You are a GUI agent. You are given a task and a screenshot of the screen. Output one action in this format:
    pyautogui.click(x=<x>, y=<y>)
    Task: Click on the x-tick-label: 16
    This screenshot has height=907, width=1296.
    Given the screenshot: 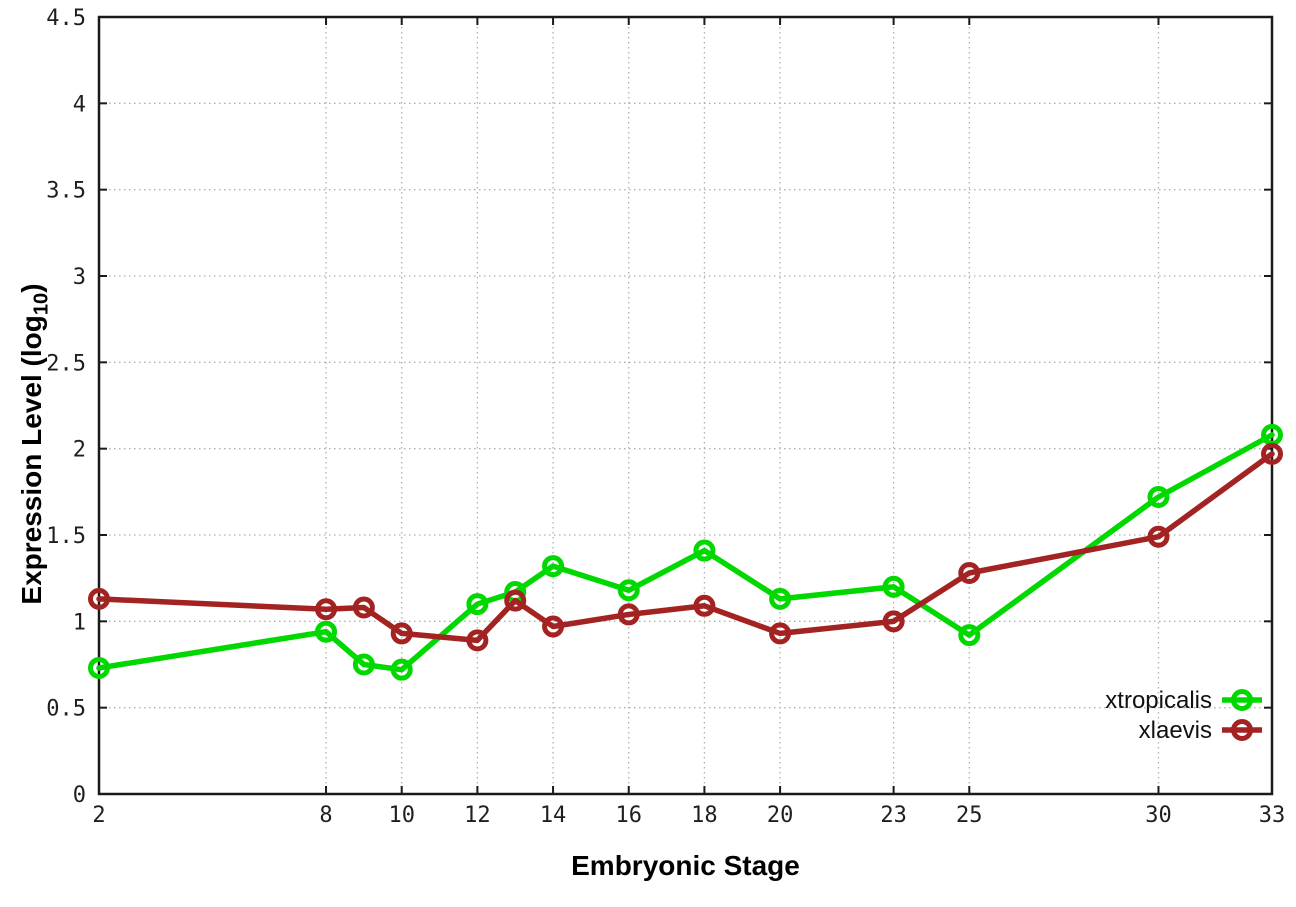 What is the action you would take?
    pyautogui.click(x=628, y=815)
    